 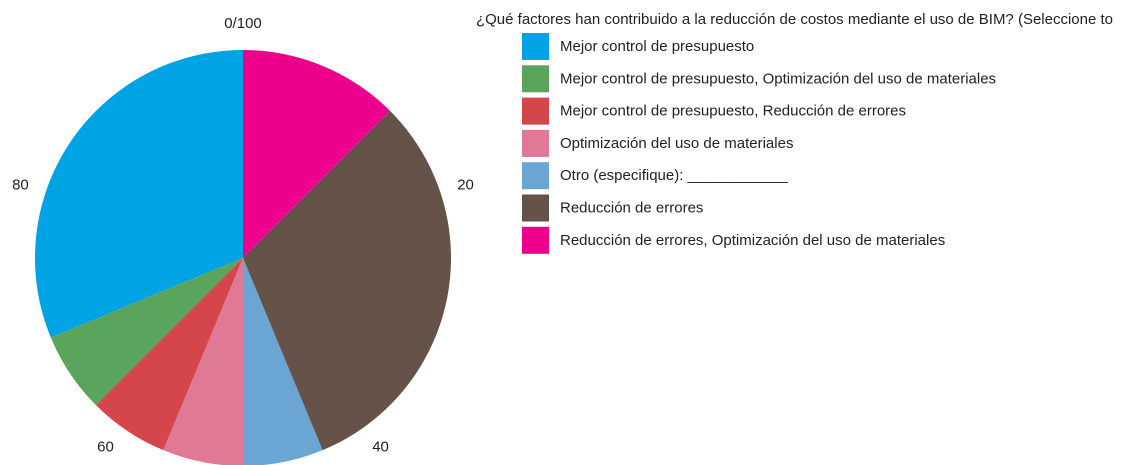 What do you see at coordinates (676, 143) in the screenshot?
I see `legend-label: Optimización del uso de materiales` at bounding box center [676, 143].